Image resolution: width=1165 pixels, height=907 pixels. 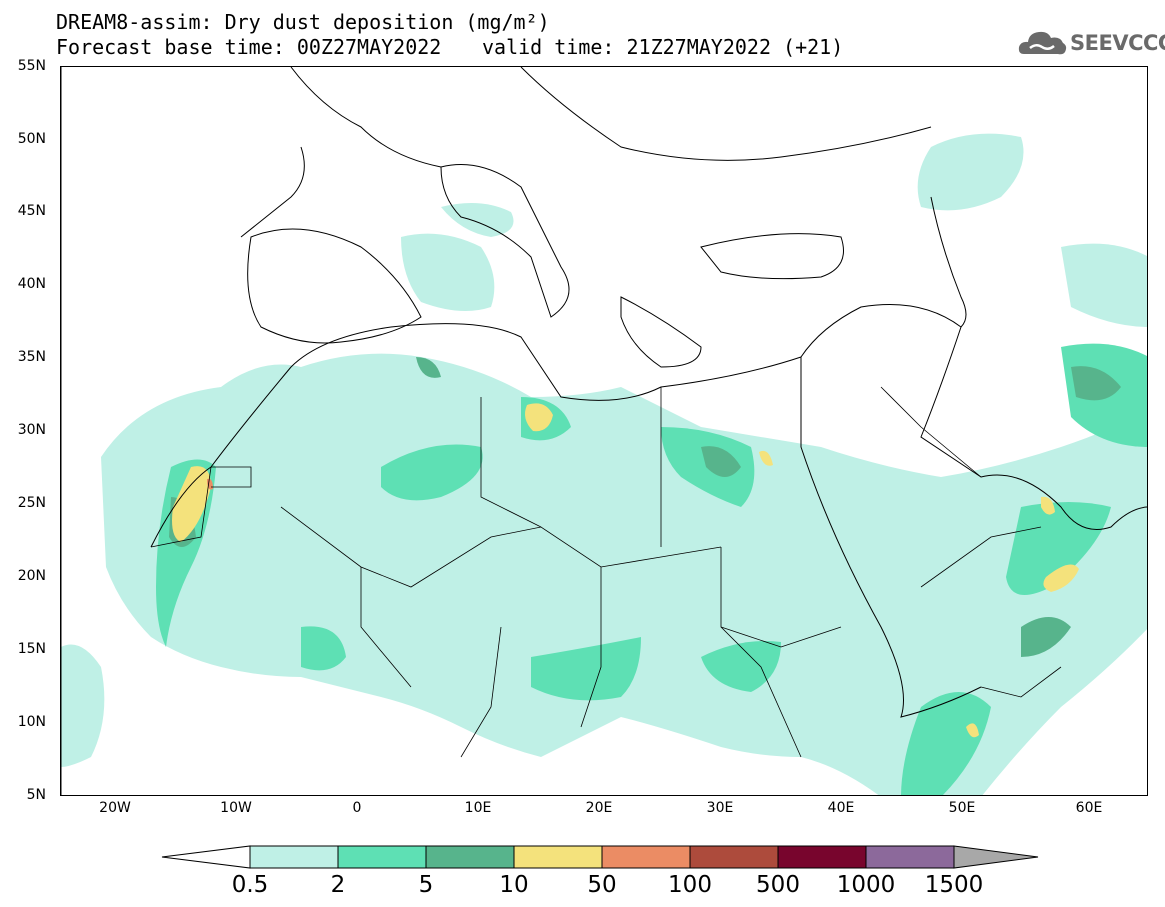 I want to click on colorbar-label-3: 10, so click(x=514, y=885).